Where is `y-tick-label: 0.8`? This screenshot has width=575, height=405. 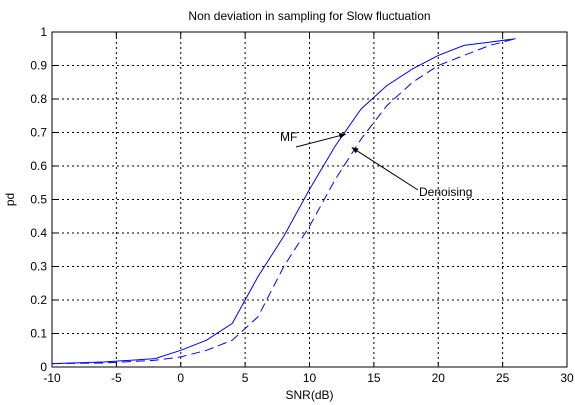
y-tick-label: 0.8 is located at coordinates (38, 99).